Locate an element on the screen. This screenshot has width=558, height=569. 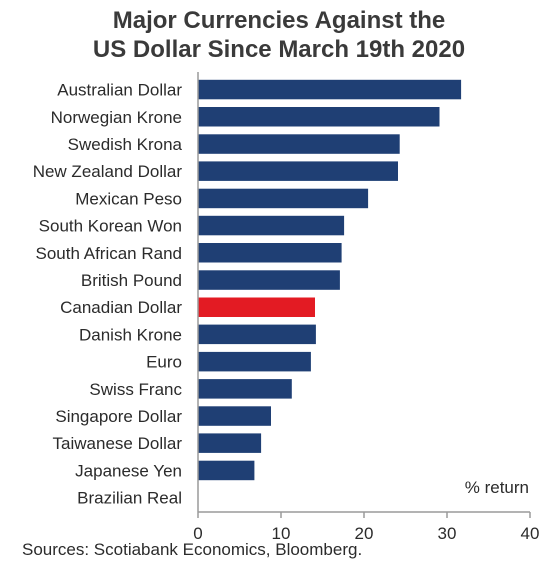
category-label: Brazilian Real is located at coordinates (129, 498).